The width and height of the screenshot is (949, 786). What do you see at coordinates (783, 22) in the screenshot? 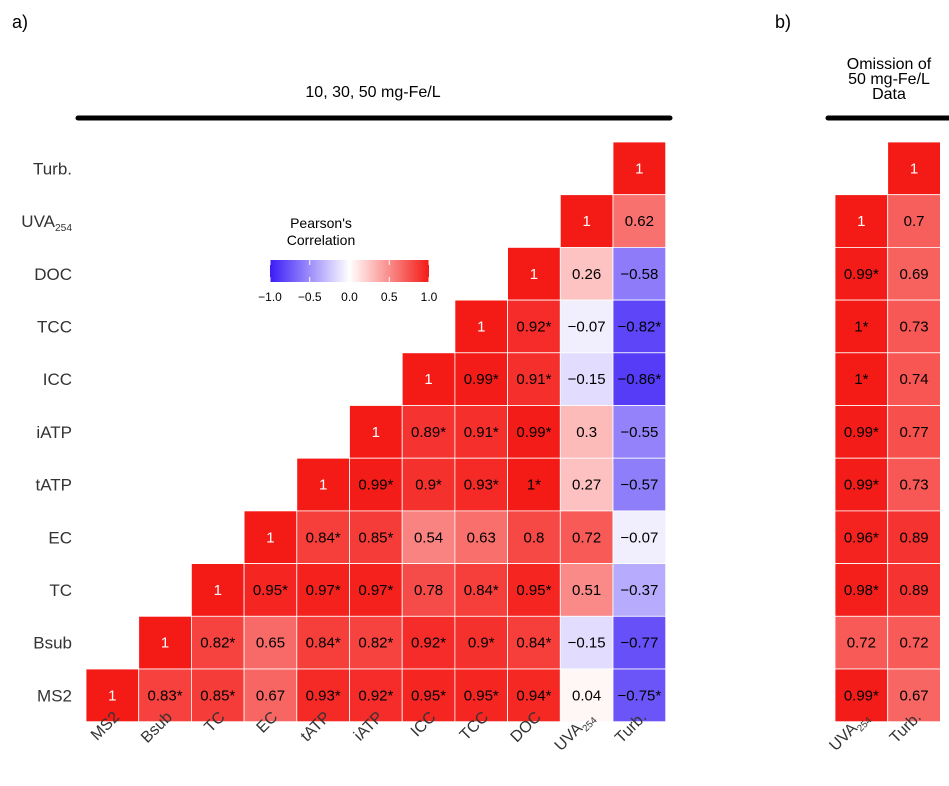
I see `panel-label-b: b)` at bounding box center [783, 22].